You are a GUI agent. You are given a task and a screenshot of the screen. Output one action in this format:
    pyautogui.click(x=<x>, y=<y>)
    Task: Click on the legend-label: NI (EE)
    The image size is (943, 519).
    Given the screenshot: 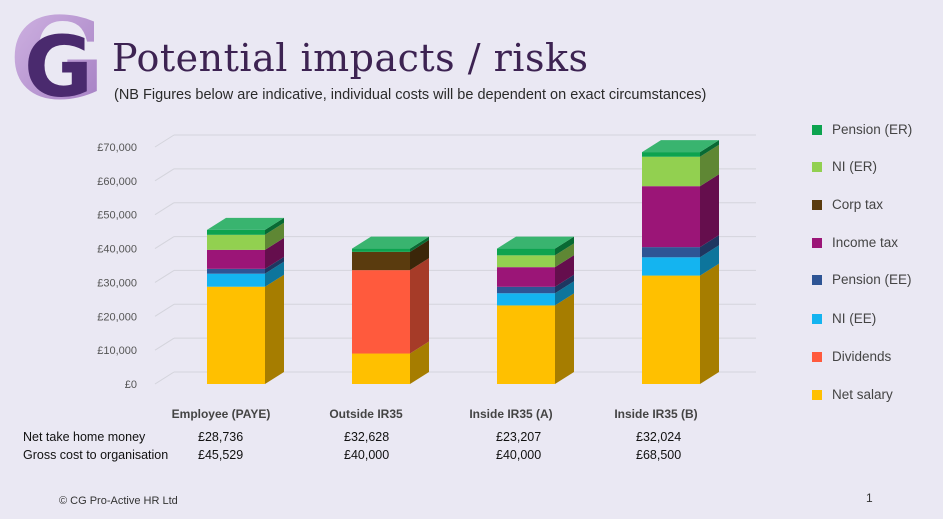 What is the action you would take?
    pyautogui.click(x=854, y=318)
    